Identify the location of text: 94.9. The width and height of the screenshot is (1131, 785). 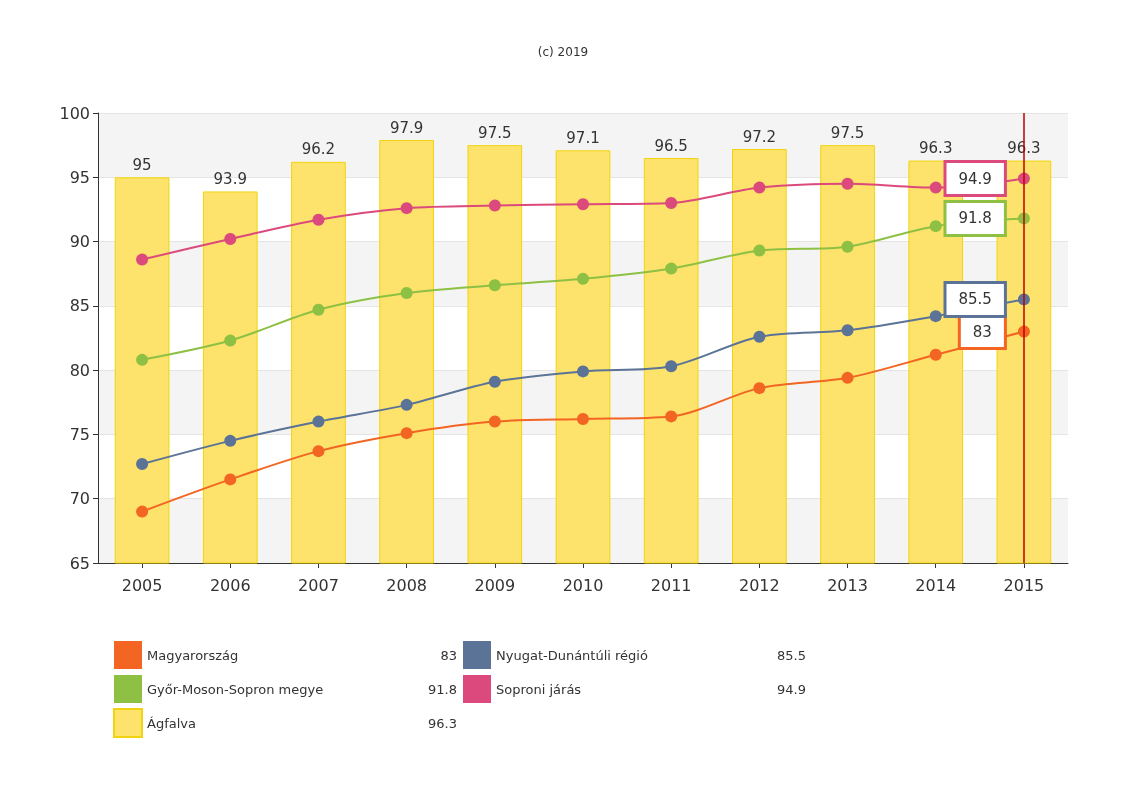
(791, 689).